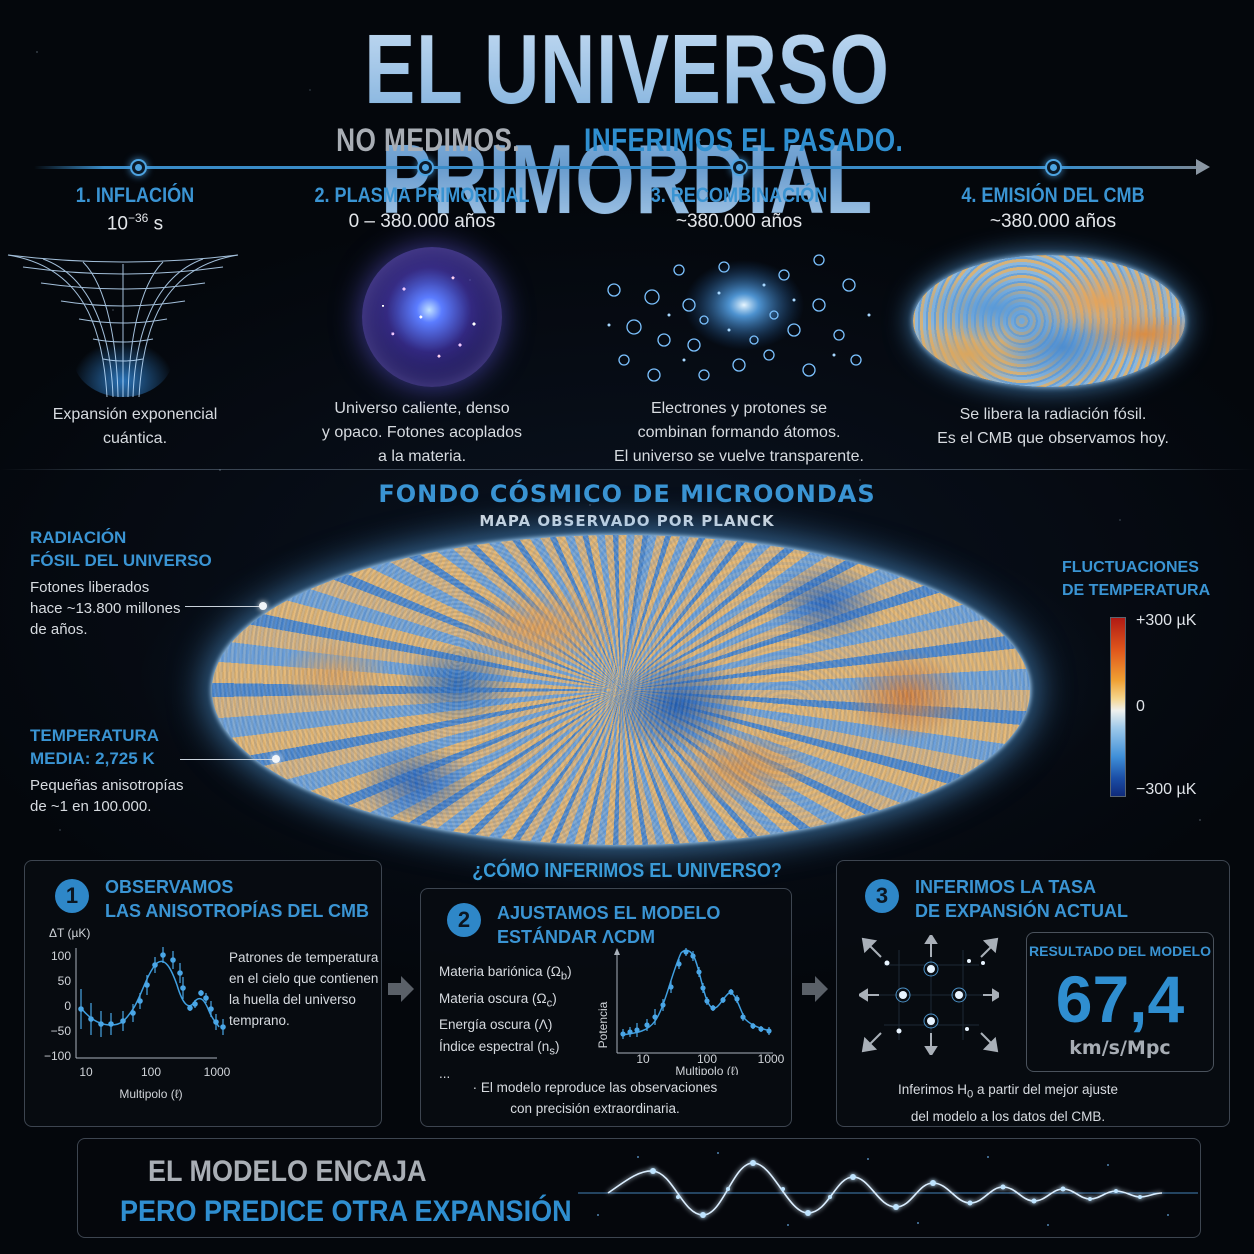 The image size is (1254, 1254). I want to click on step-badge-2: 2, so click(464, 920).